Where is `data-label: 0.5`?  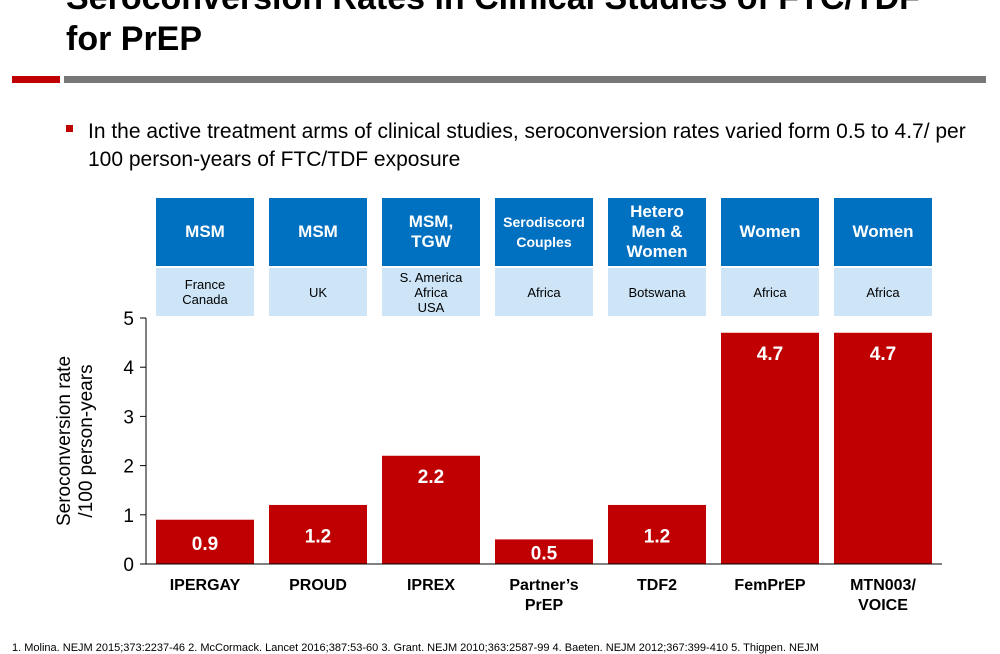 data-label: 0.5 is located at coordinates (544, 554).